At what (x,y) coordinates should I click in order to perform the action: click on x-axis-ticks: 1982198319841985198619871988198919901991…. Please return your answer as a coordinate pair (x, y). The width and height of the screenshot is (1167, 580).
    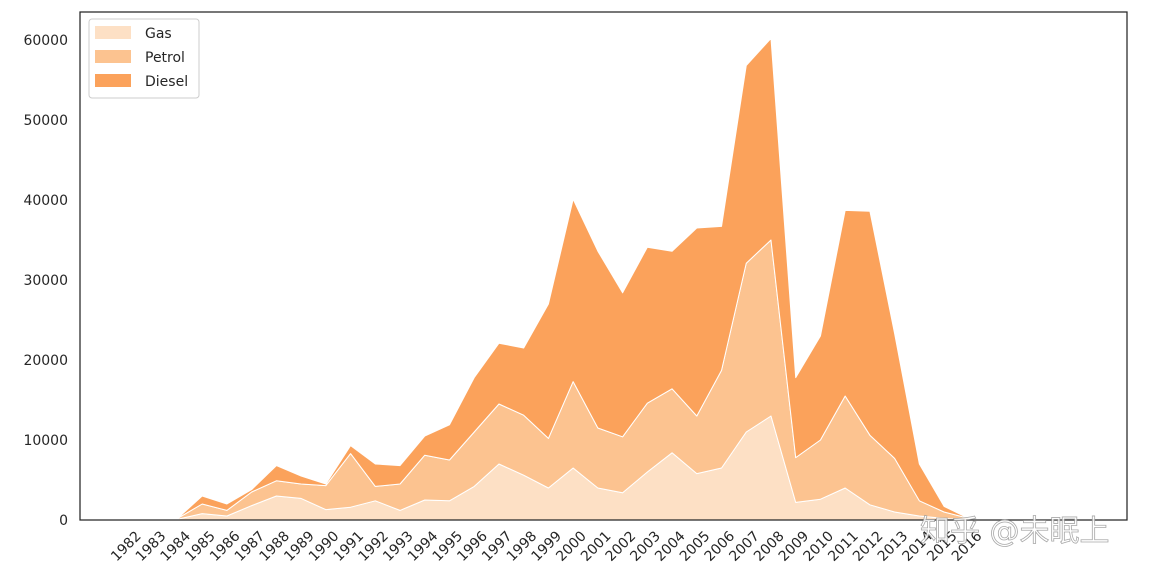
    Looking at the image, I should click on (546, 546).